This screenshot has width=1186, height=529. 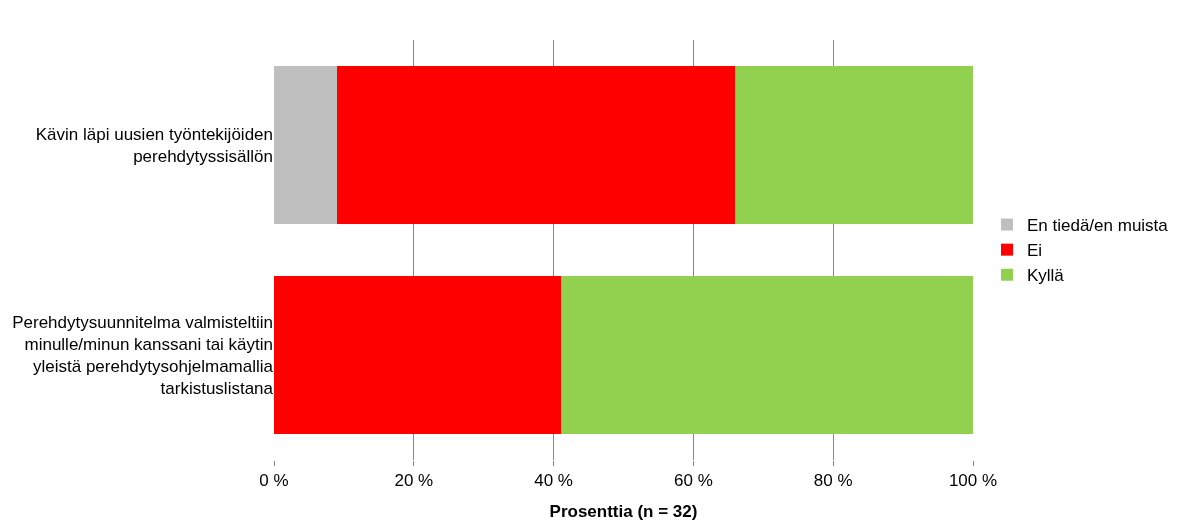 What do you see at coordinates (1045, 276) in the screenshot?
I see `legend-label: Kyllä` at bounding box center [1045, 276].